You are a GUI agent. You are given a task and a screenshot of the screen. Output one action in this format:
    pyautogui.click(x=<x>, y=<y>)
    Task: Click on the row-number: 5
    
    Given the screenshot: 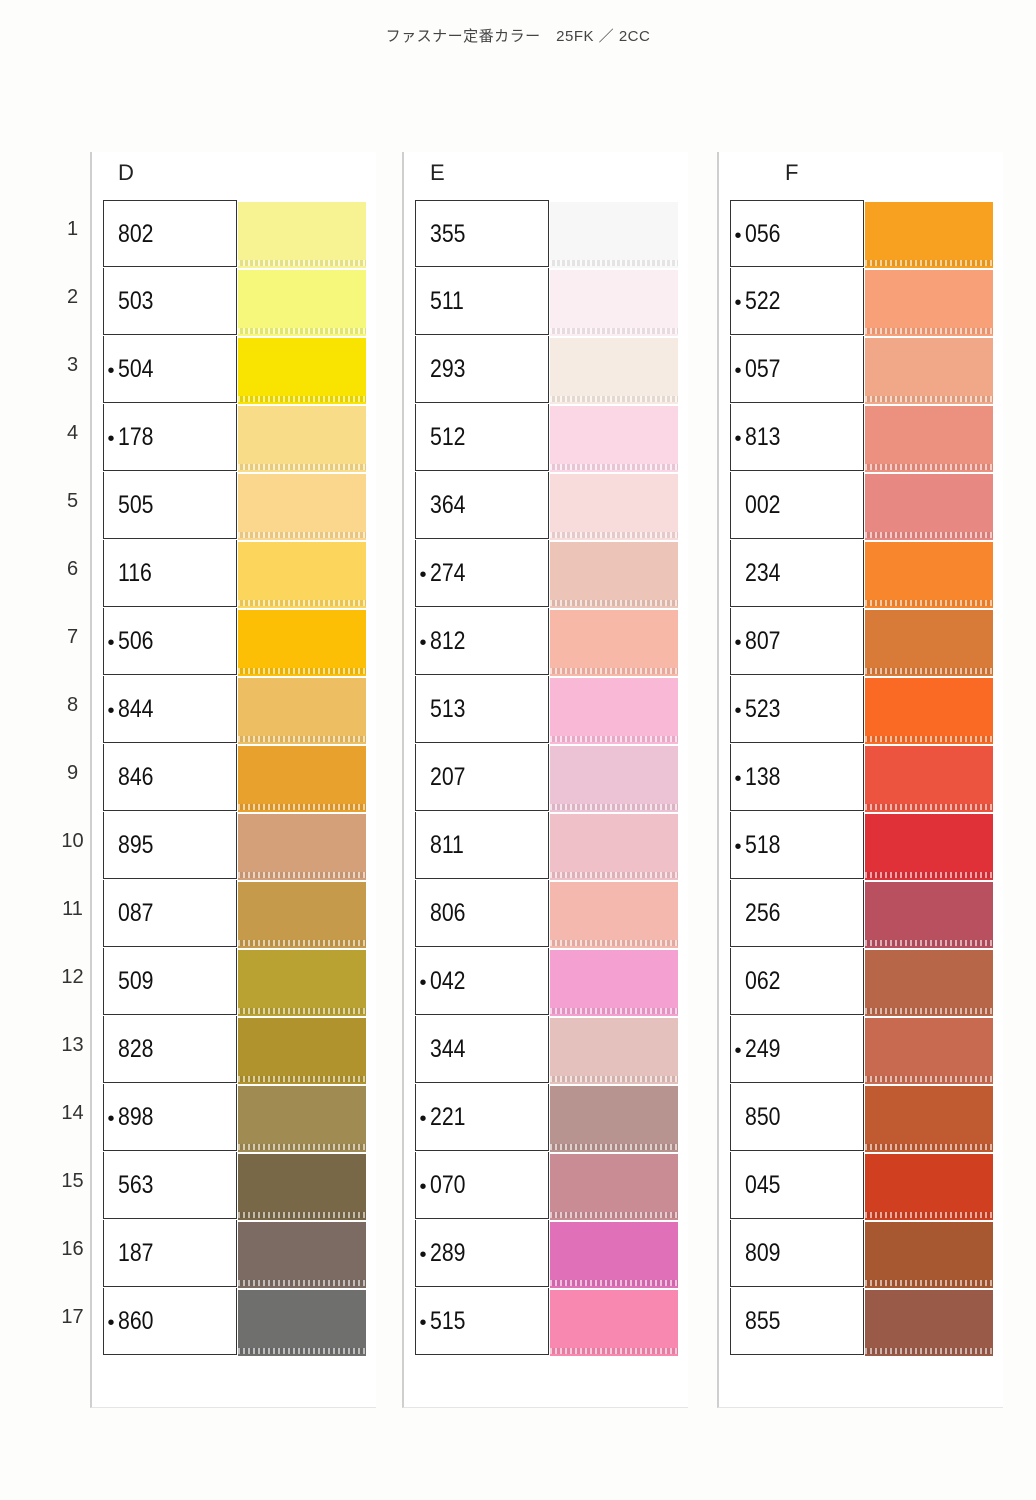 What is the action you would take?
    pyautogui.click(x=72, y=501)
    